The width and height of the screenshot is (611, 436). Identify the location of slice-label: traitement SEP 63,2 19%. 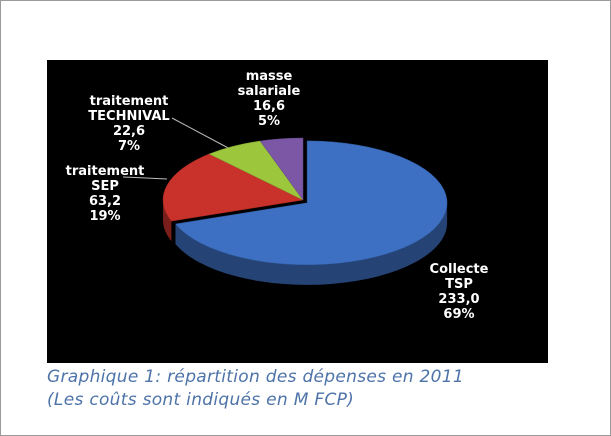
(105, 194).